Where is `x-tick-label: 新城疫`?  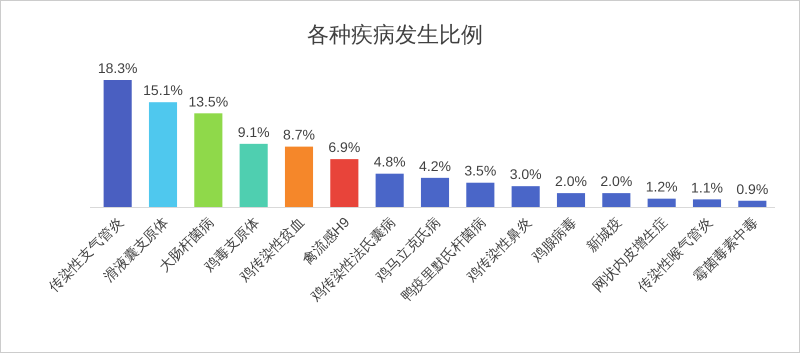 x-tick-label: 新城疫 is located at coordinates (603, 234).